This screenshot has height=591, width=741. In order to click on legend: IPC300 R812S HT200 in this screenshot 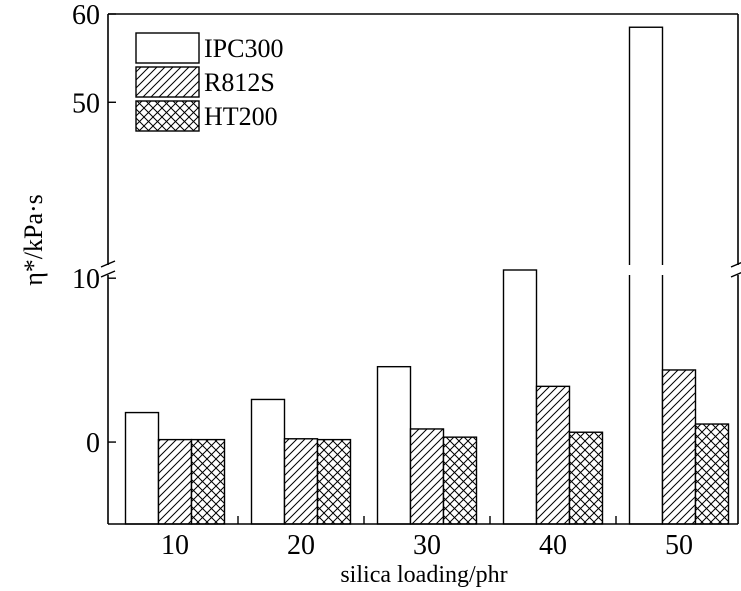, I will do `click(209, 82)`.